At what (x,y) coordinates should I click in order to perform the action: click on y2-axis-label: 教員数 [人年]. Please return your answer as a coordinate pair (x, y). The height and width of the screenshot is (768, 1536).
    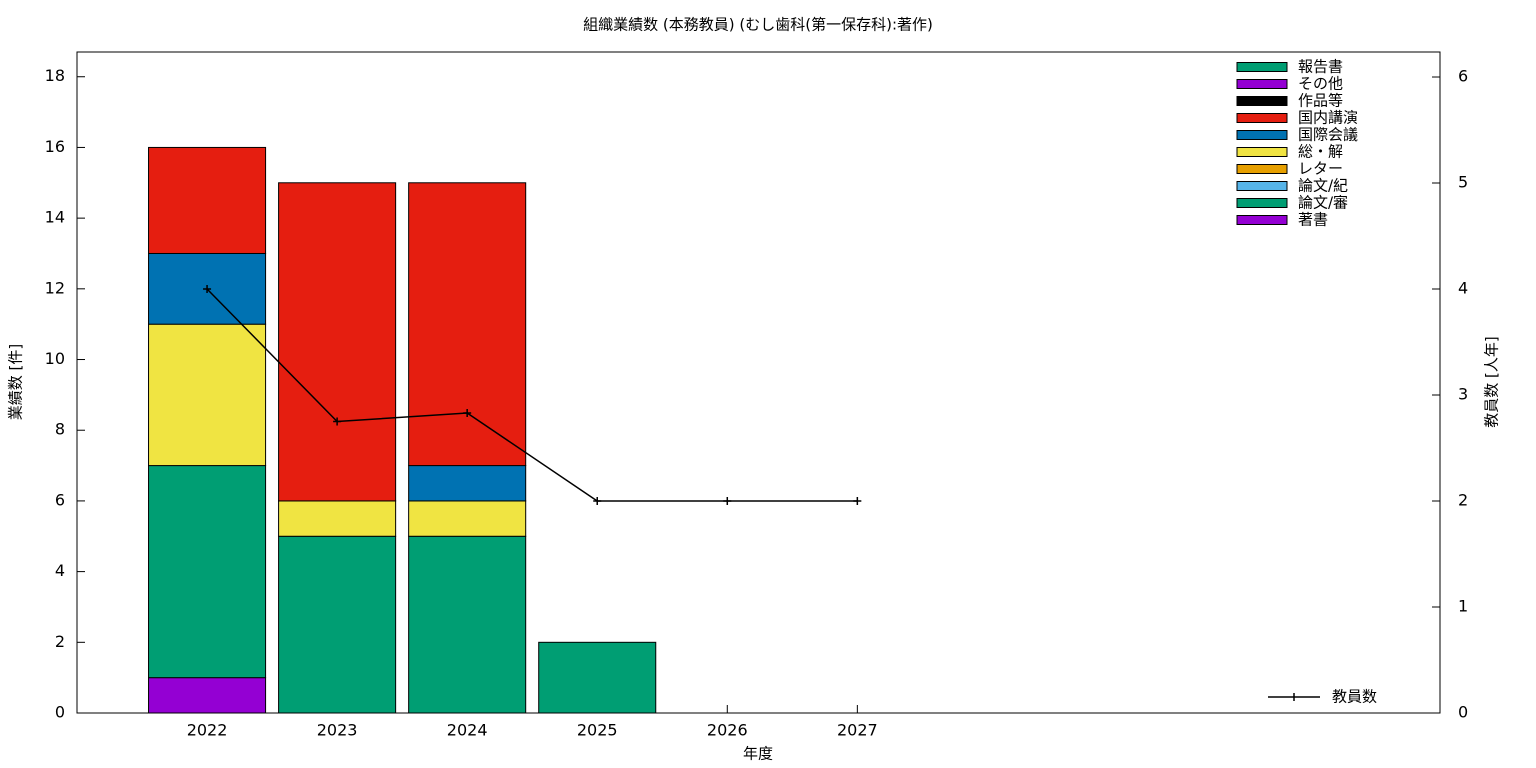
    Looking at the image, I should click on (1492, 381).